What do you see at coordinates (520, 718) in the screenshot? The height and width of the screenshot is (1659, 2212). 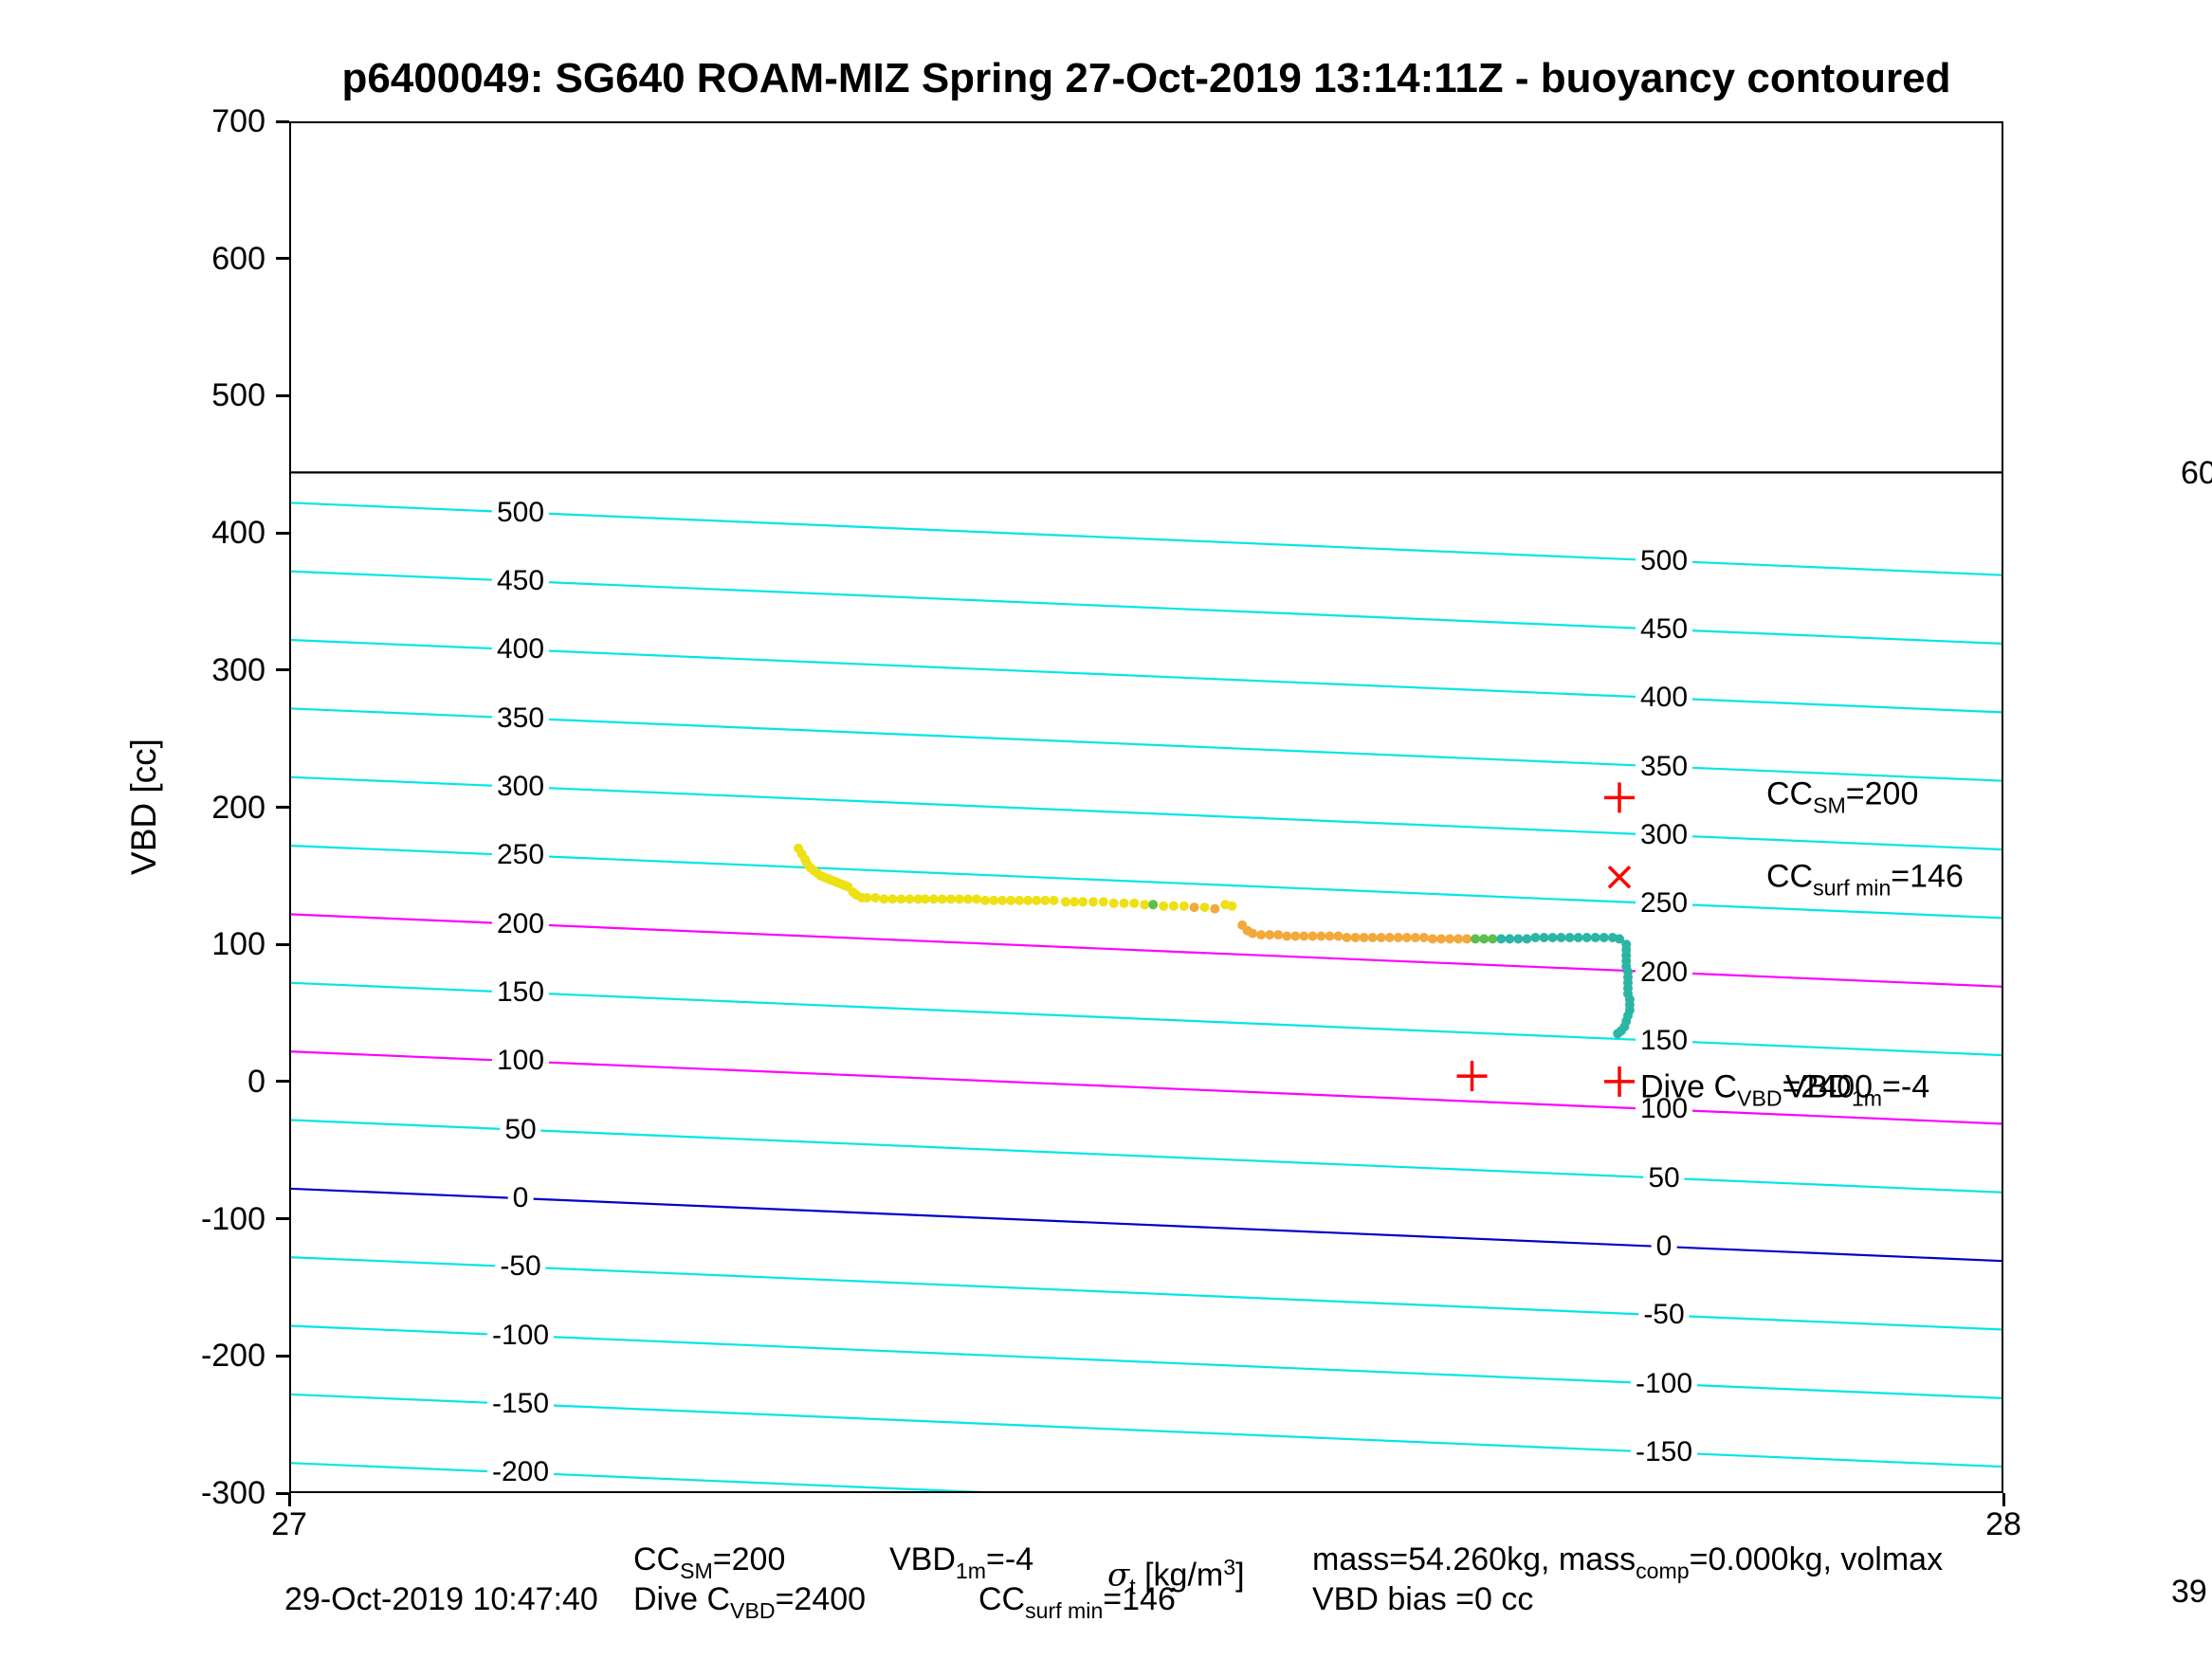 I see `contour-label: 350` at bounding box center [520, 718].